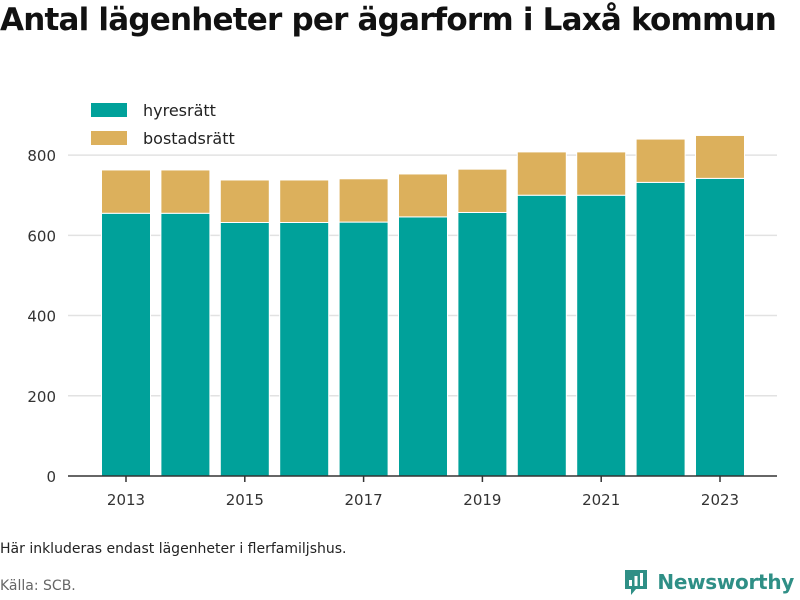  Describe the element at coordinates (601, 500) in the screenshot. I see `x-tick-label: 2021` at that location.